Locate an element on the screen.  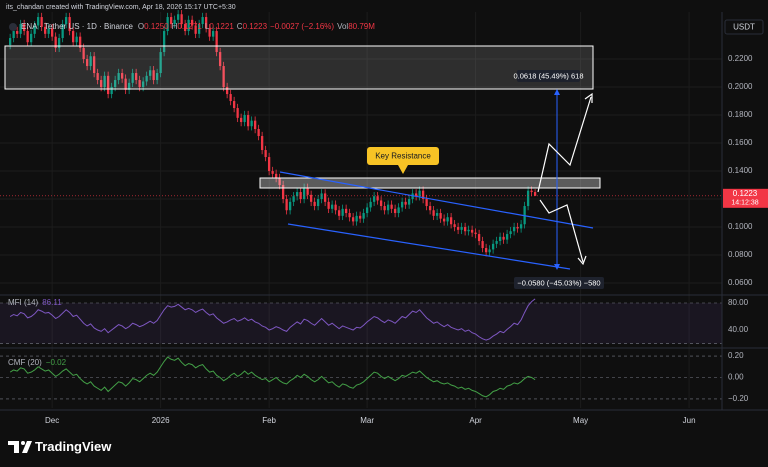
measure-down-box is located at coordinates (559, 283).